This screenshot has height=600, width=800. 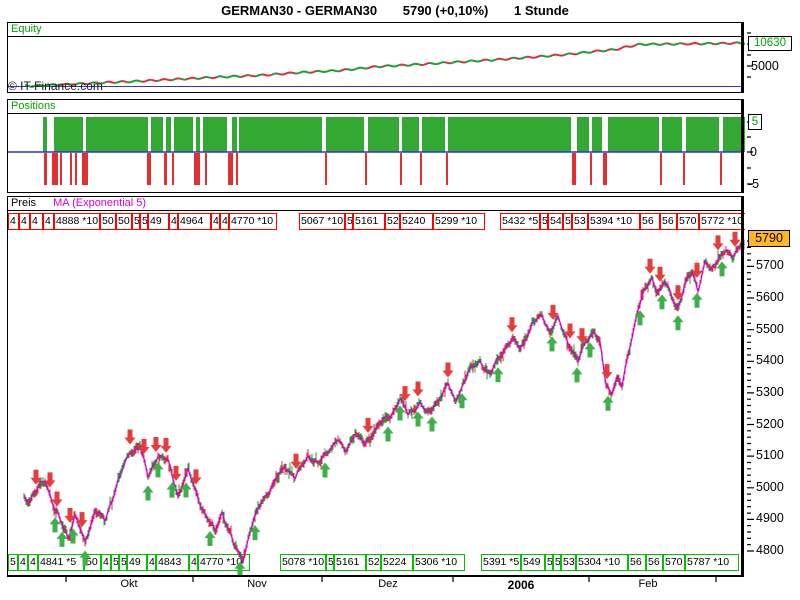 I want to click on price-axis-tick-label: 5700, so click(x=770, y=265).